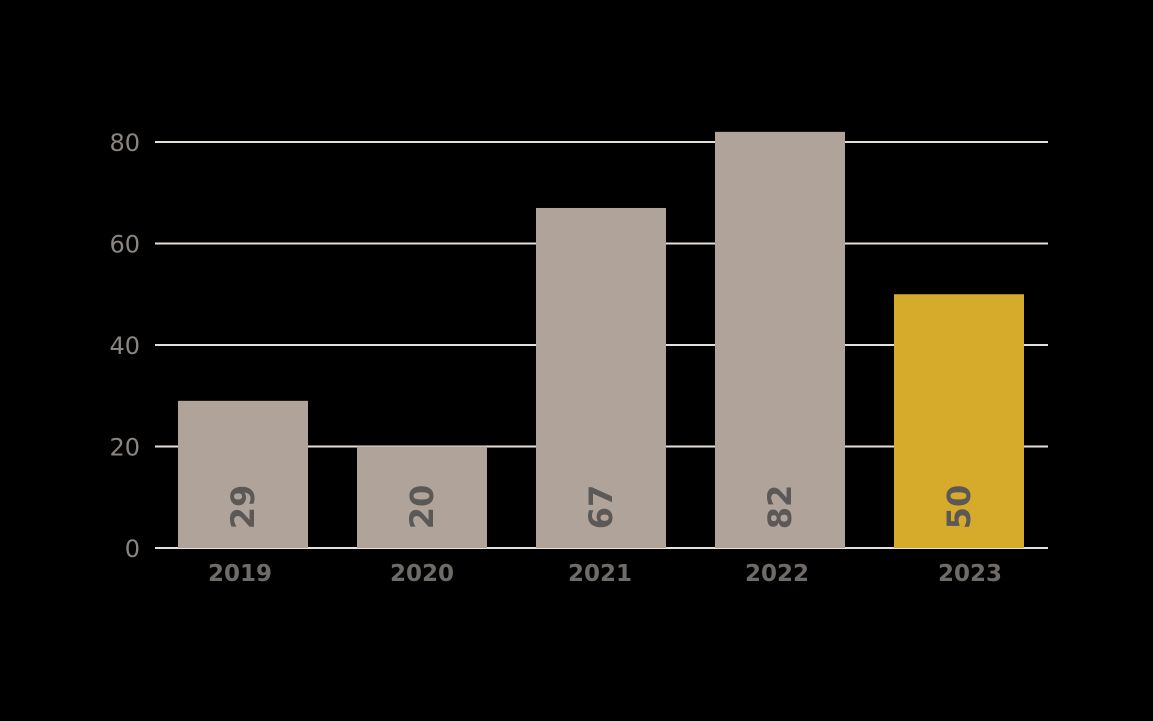 The image size is (1153, 721). I want to click on x-tick-label: 2020, so click(422, 574).